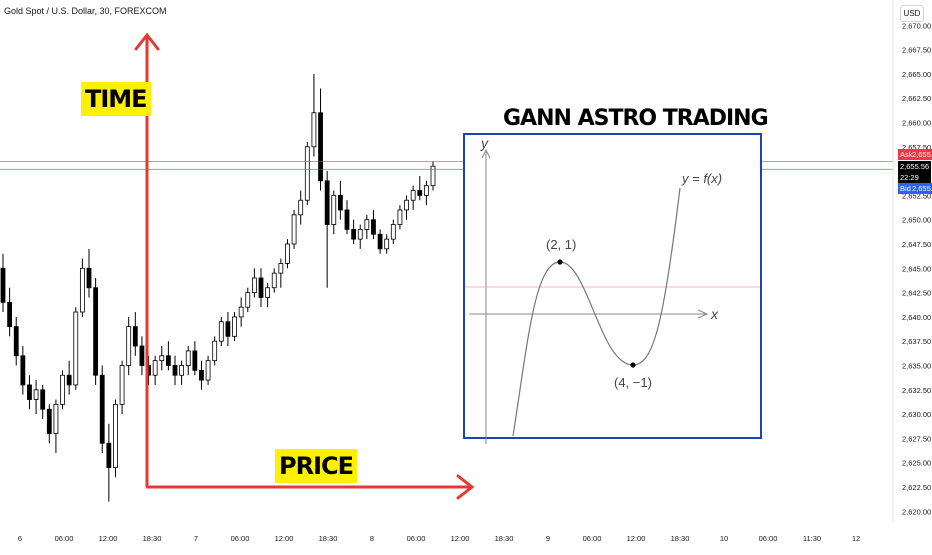 This screenshot has width=932, height=555. What do you see at coordinates (20, 538) in the screenshot?
I see `time-tick-label: 6` at bounding box center [20, 538].